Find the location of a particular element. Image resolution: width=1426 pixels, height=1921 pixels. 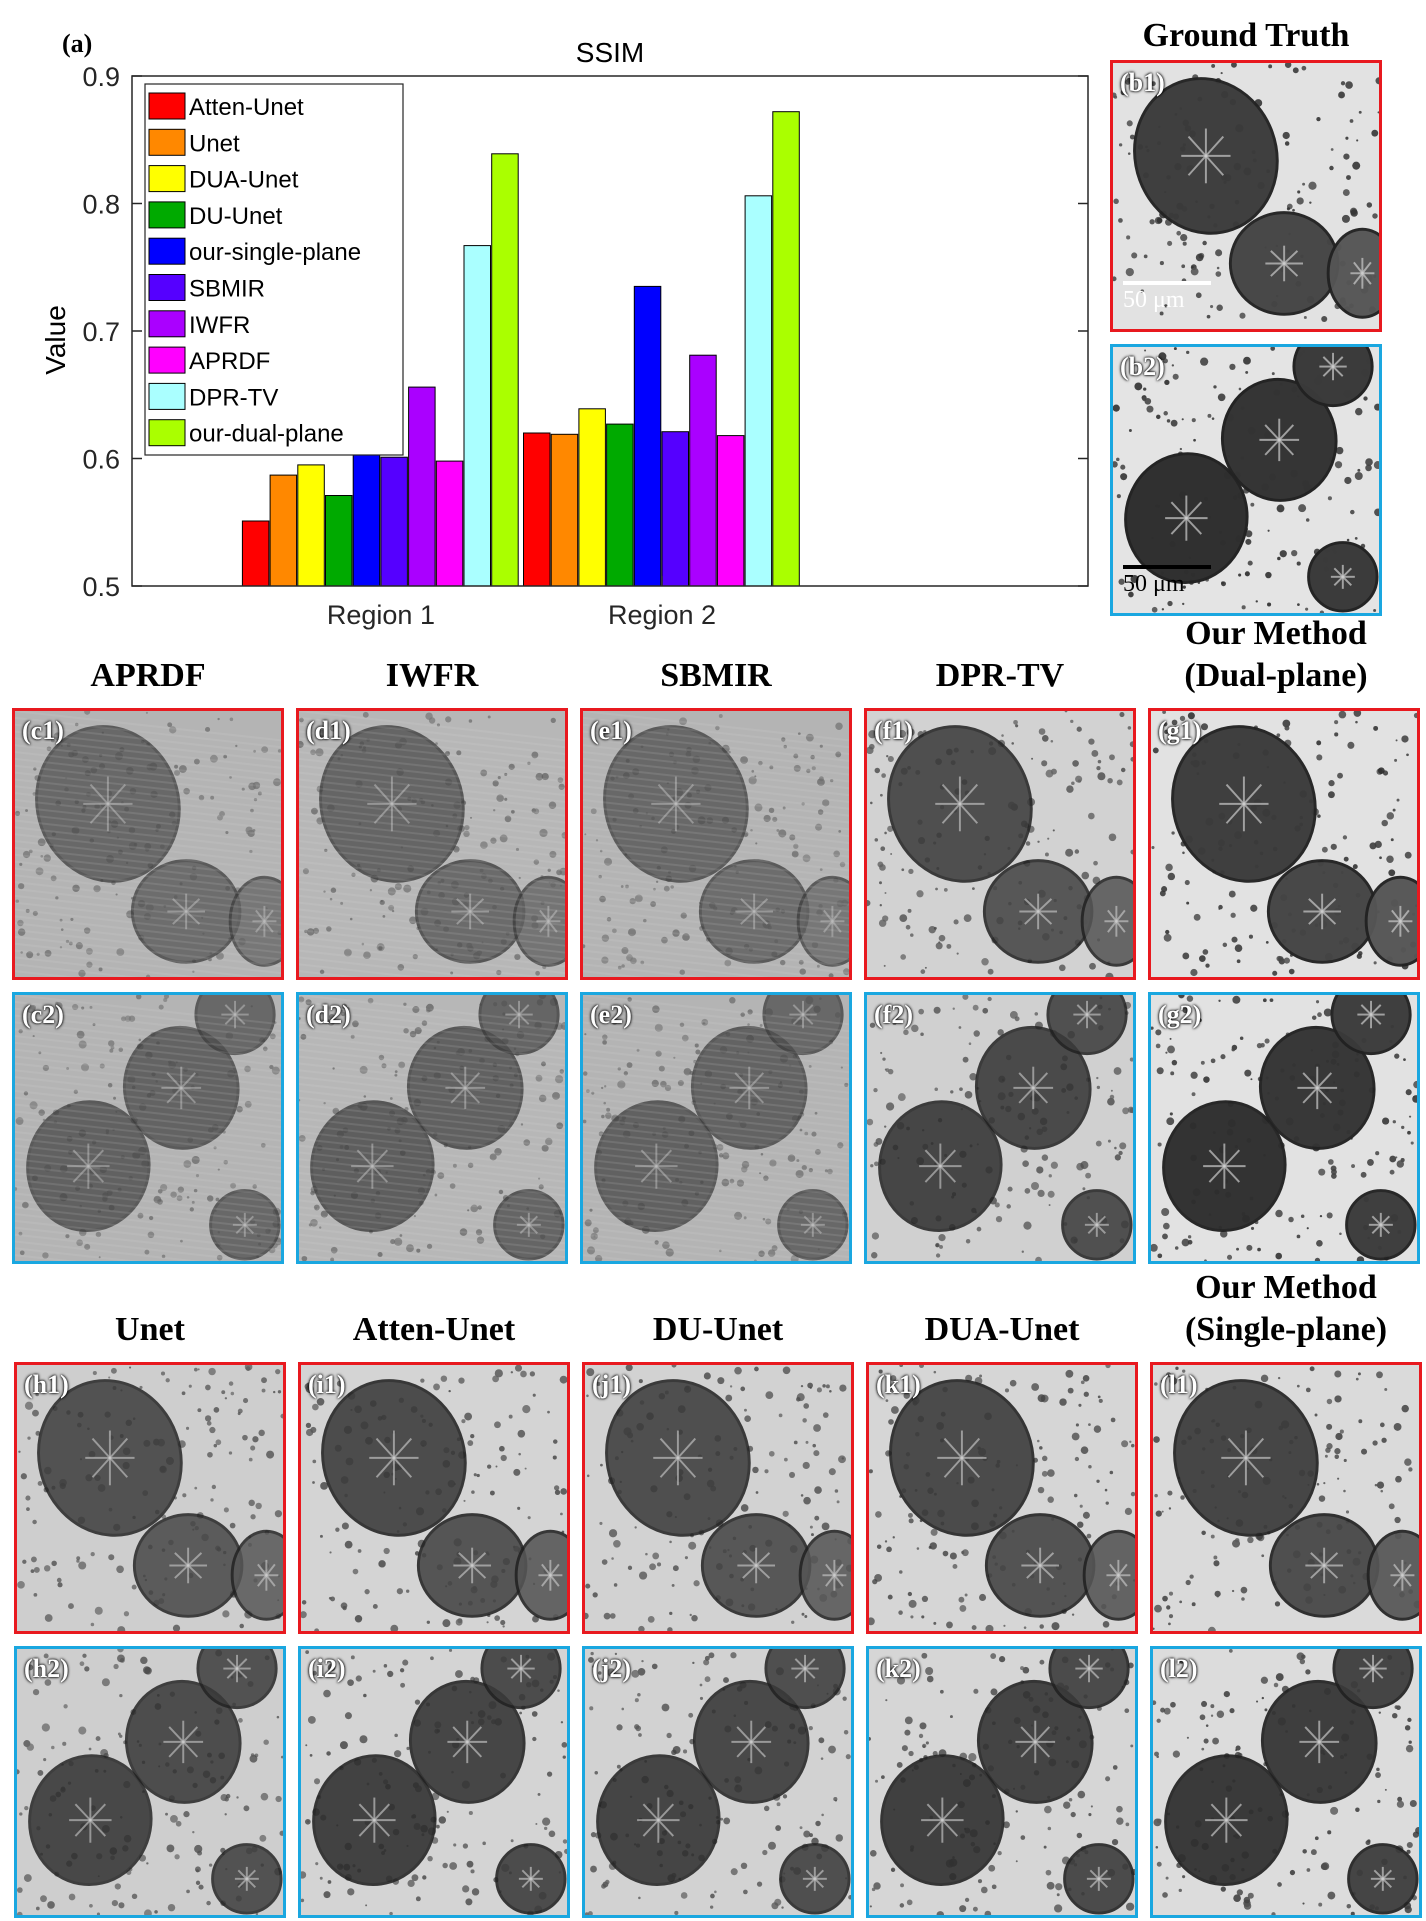

panel-i1: (i1) is located at coordinates (434, 1498).